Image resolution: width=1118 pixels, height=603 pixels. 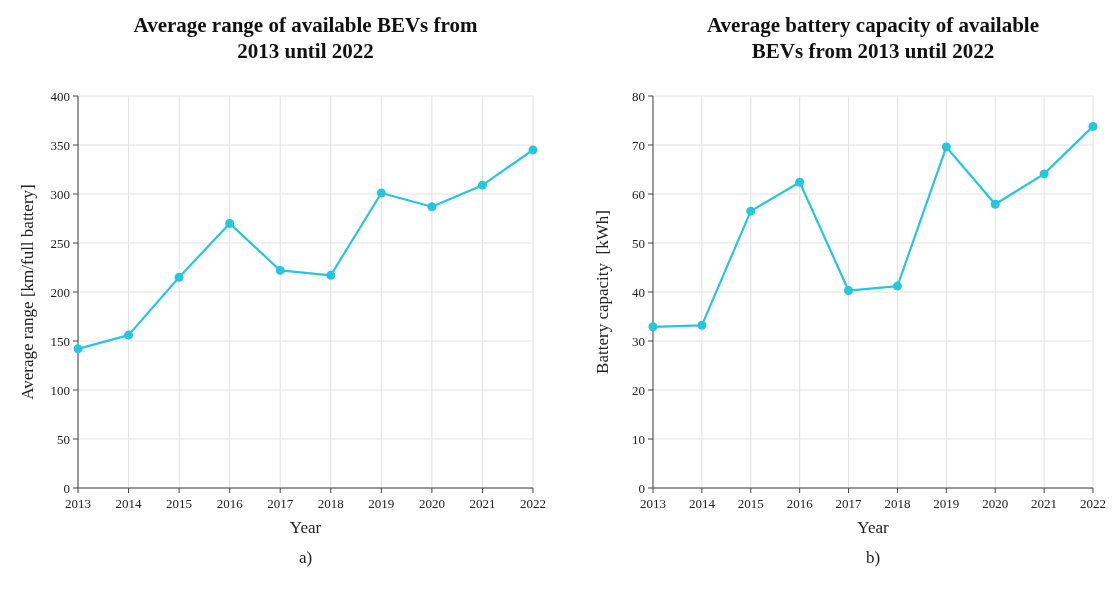 I want to click on y-tick-label: 300, so click(x=60, y=194).